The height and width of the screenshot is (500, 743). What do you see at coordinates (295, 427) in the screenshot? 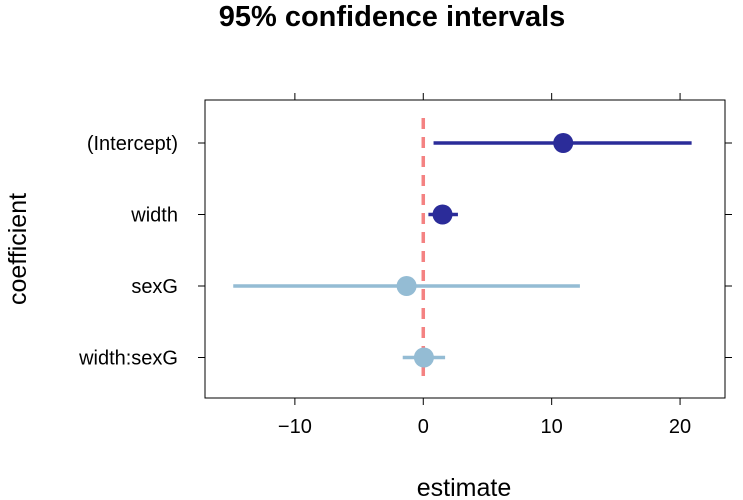
I see `x-tick-label: −10` at bounding box center [295, 427].